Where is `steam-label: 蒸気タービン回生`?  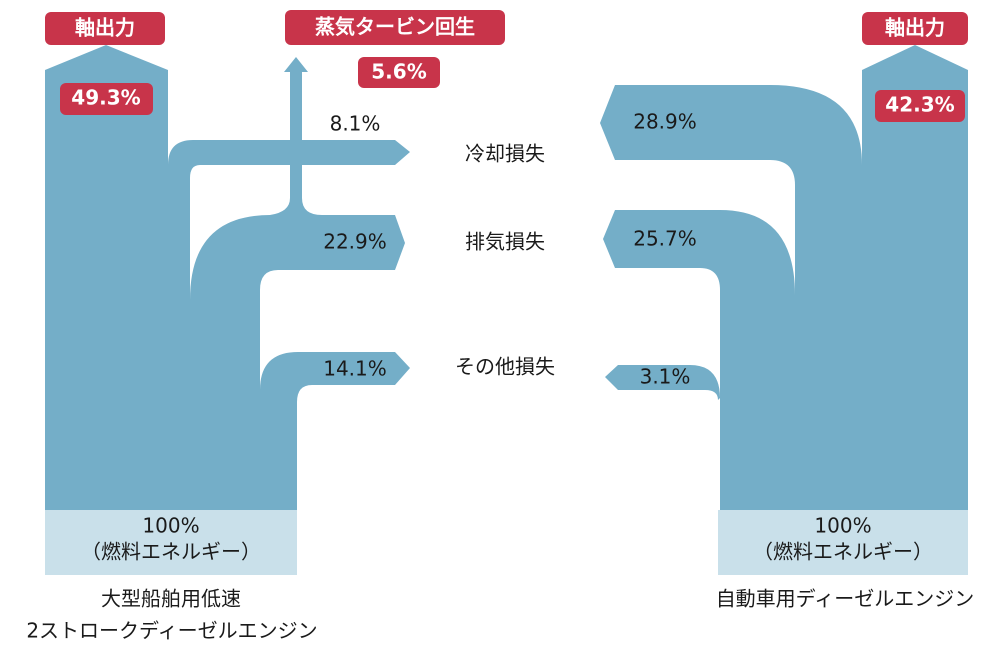
steam-label: 蒸気タービン回生 is located at coordinates (395, 27).